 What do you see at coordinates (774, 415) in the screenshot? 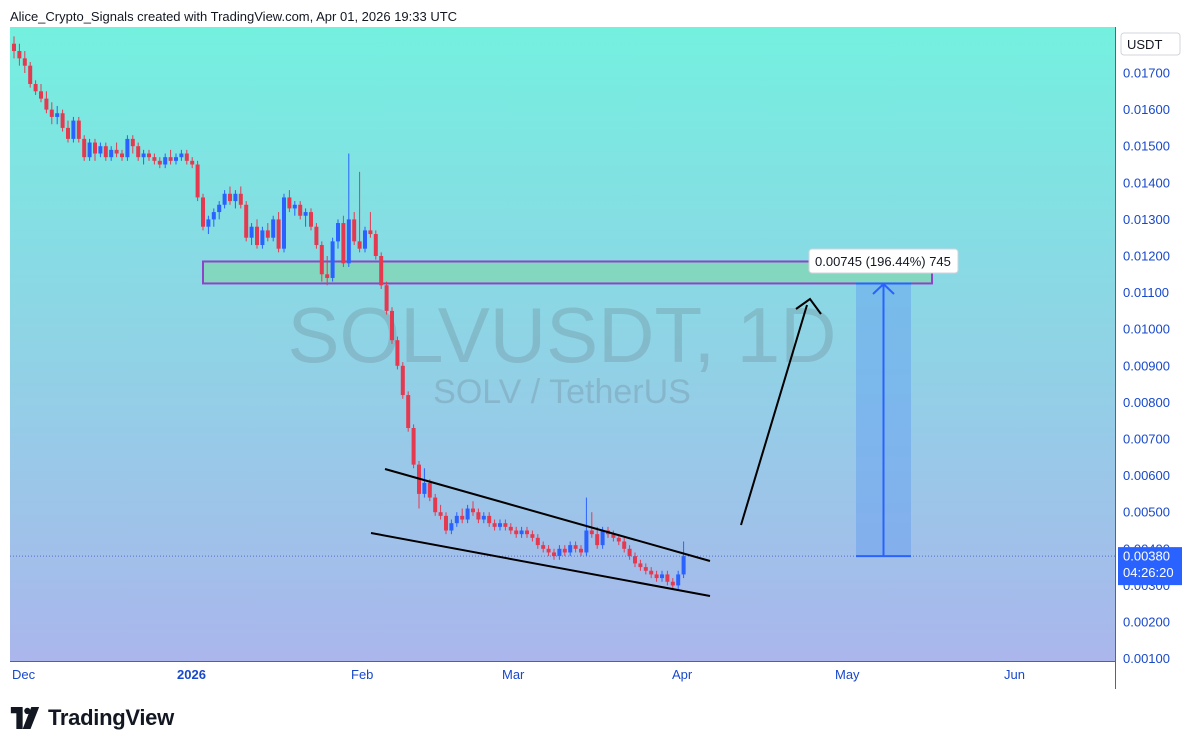
I see `projection-arrow-line` at bounding box center [774, 415].